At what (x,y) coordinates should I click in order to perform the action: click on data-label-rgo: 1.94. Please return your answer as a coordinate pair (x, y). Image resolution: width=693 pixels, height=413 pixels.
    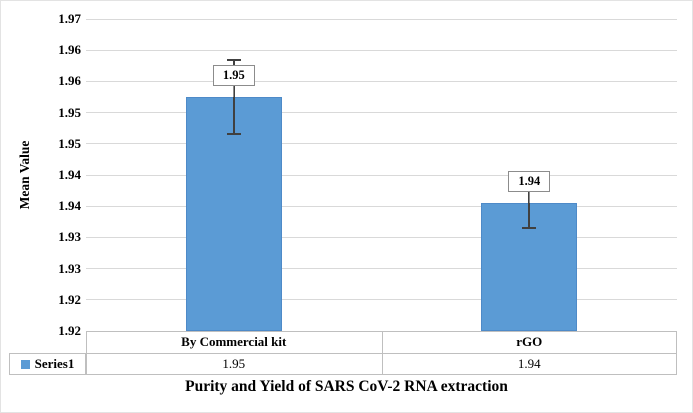
    Looking at the image, I should click on (529, 182).